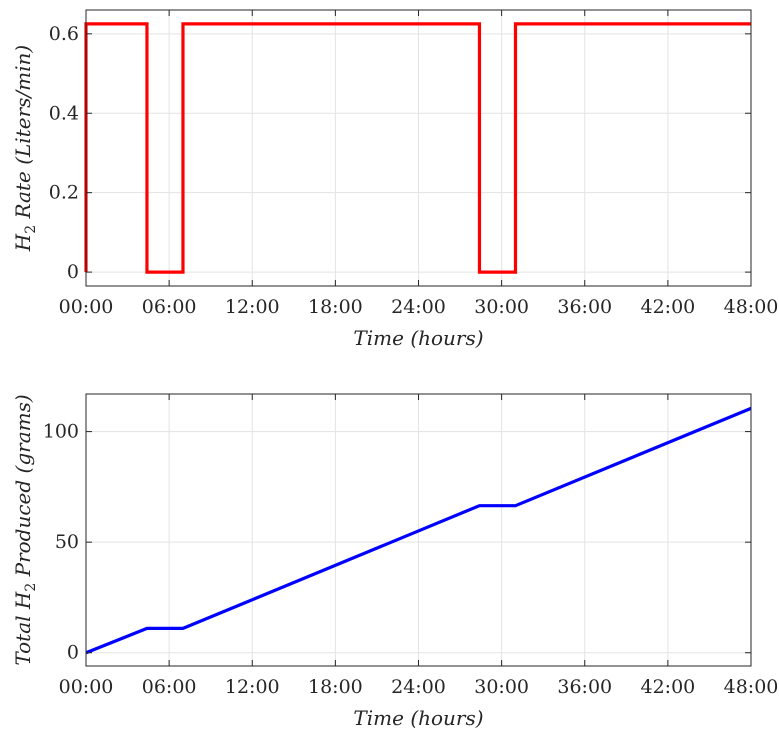  I want to click on y-tick-label: 100, so click(61, 432).